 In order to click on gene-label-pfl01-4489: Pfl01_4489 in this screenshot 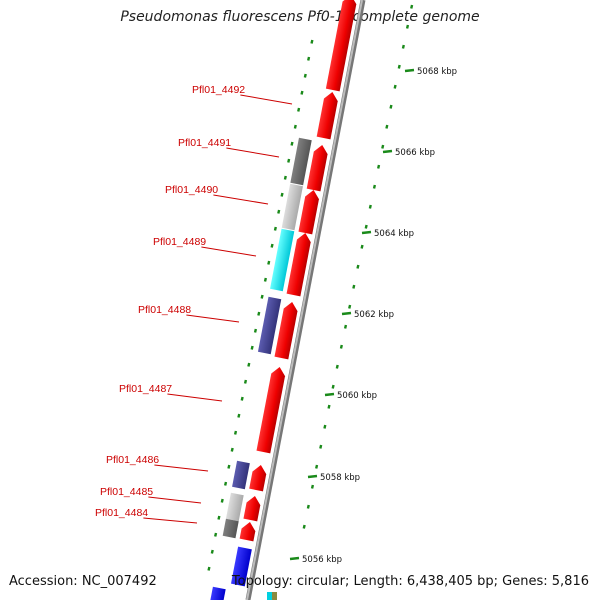, I will do `click(205, 246)`.